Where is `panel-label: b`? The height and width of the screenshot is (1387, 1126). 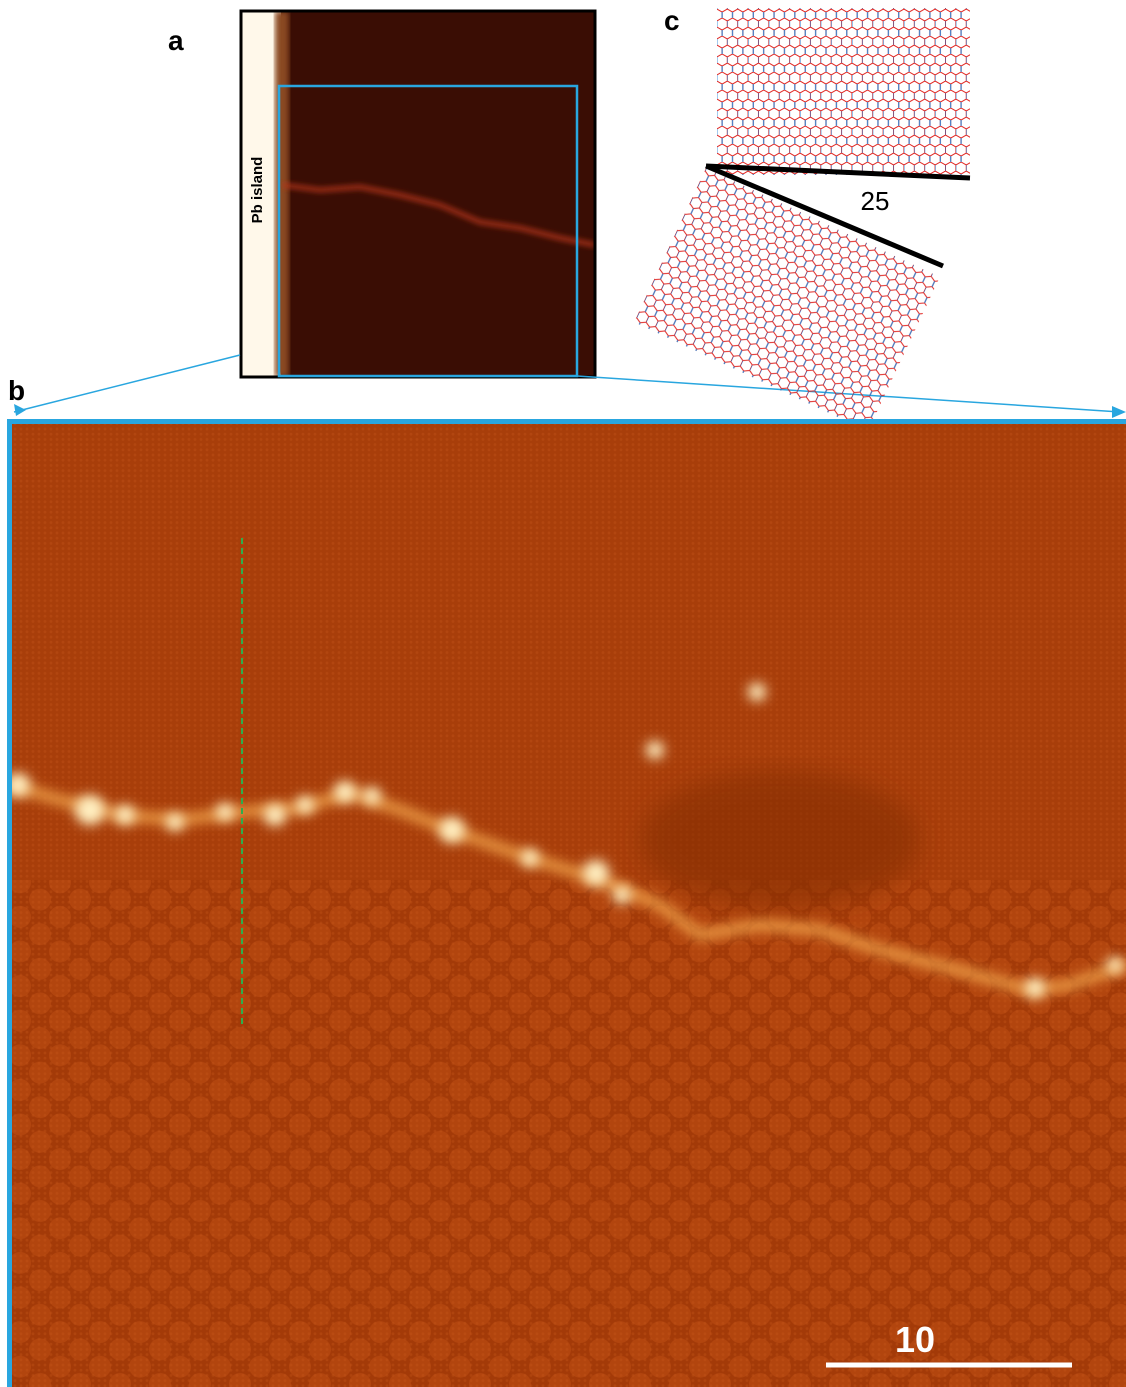
panel-label: b is located at coordinates (16, 390).